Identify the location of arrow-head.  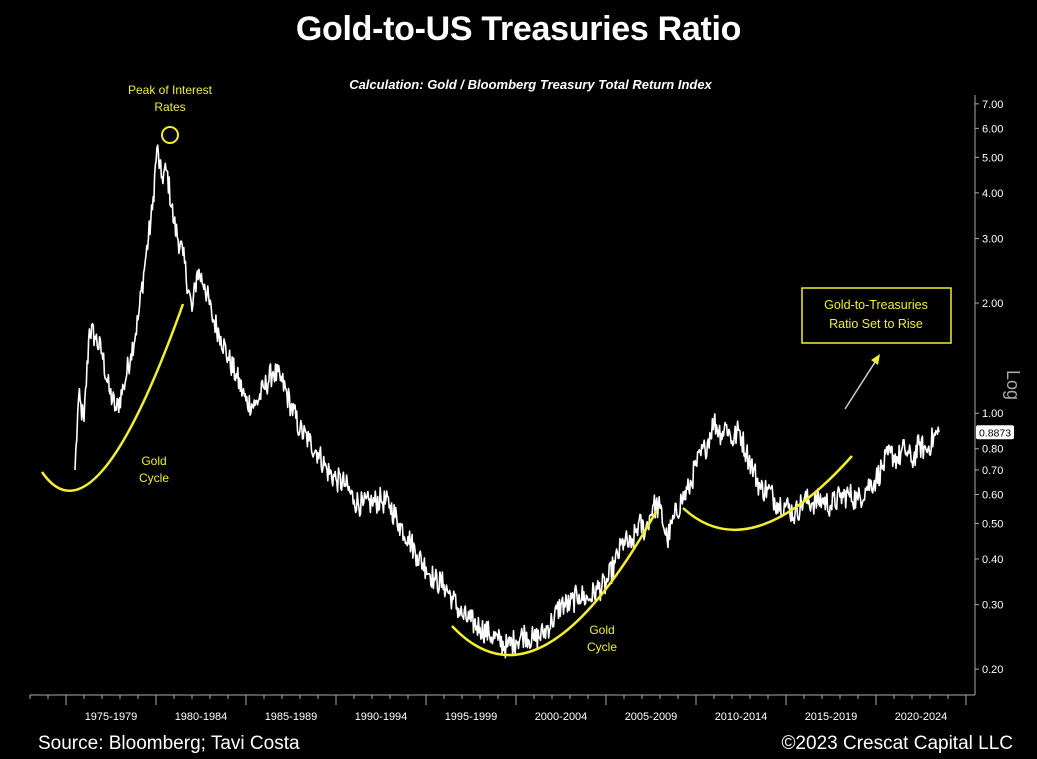
(875, 359).